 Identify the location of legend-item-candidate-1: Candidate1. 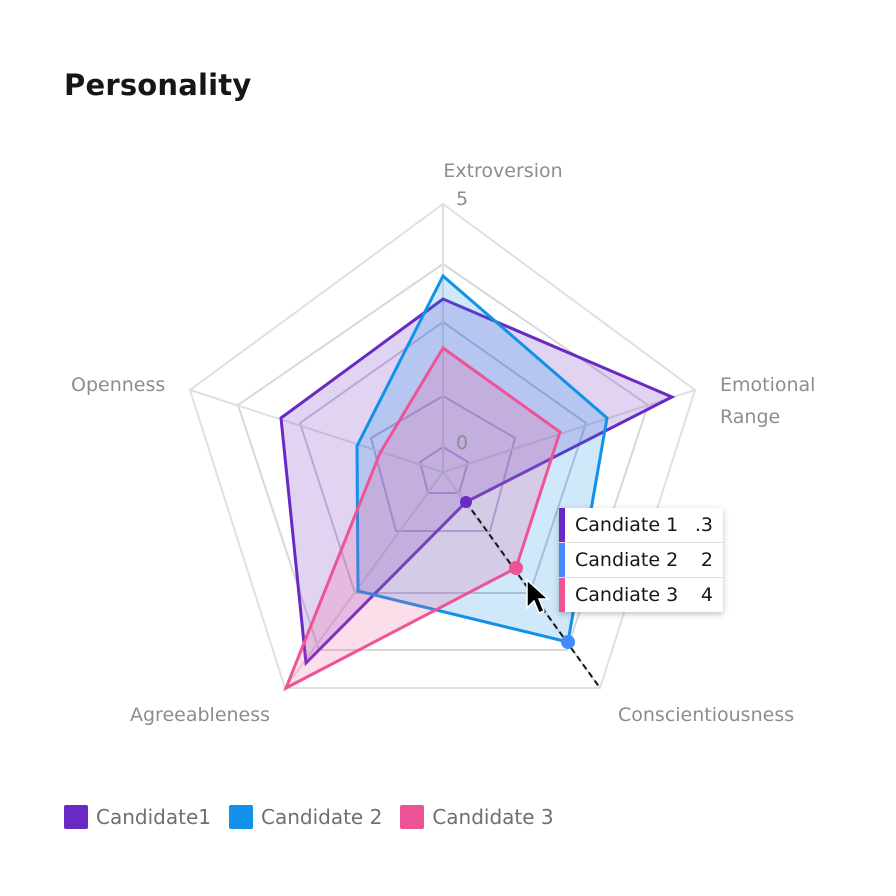
(137, 817).